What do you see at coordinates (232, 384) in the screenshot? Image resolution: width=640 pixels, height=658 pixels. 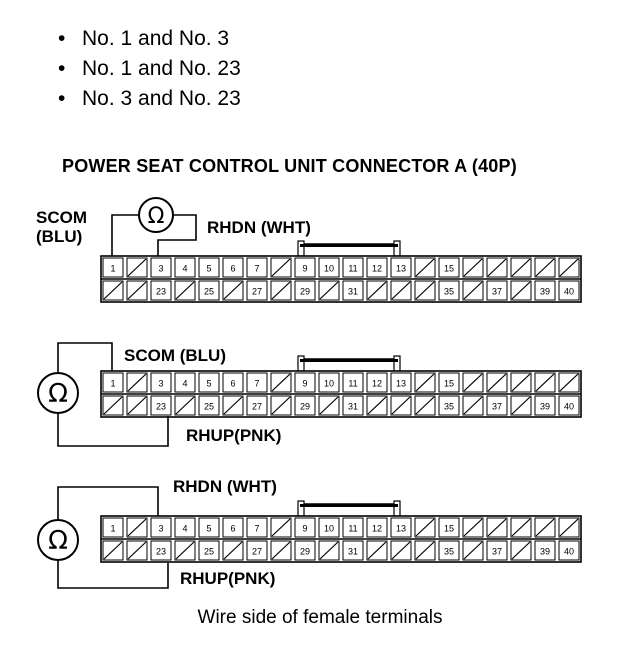 I see `terminal-number: 6` at bounding box center [232, 384].